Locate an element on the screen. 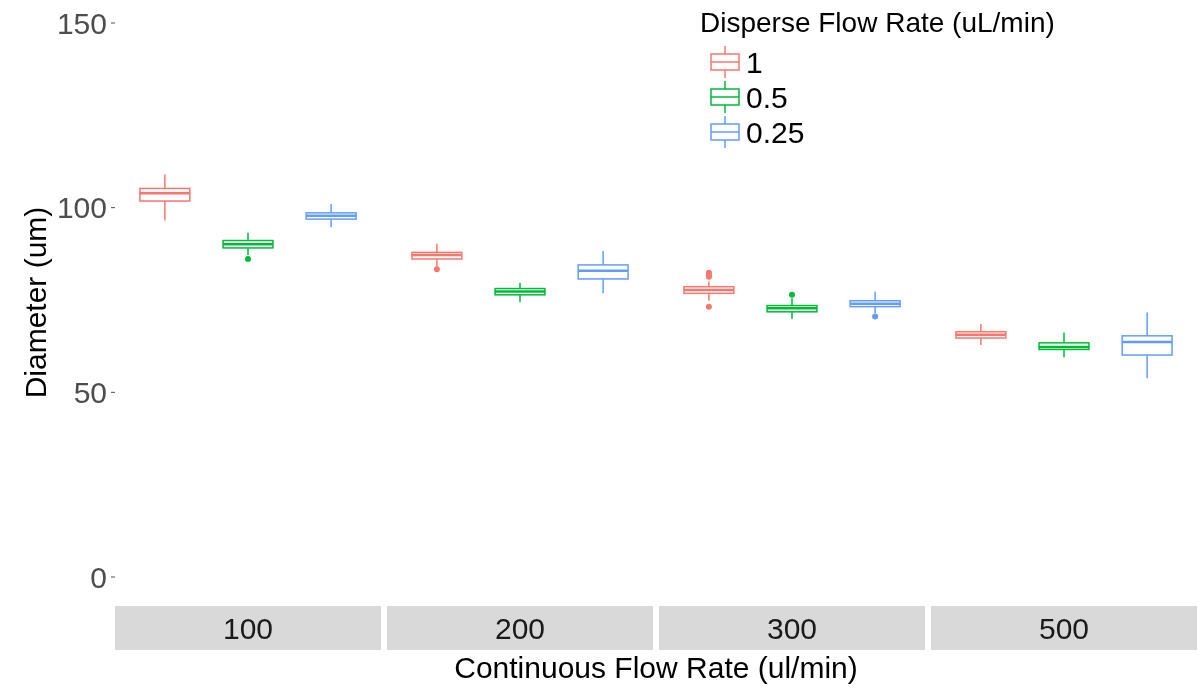 The width and height of the screenshot is (1199, 694). y-tick-label: 50 is located at coordinates (90, 392).